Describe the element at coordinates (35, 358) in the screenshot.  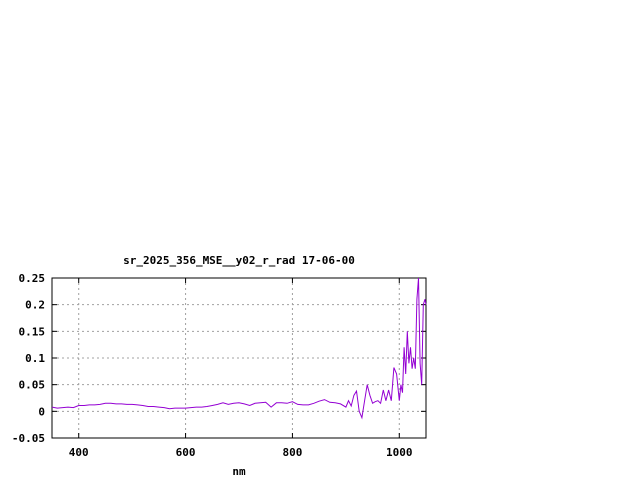
I see `y-tick-label: 0.1` at that location.